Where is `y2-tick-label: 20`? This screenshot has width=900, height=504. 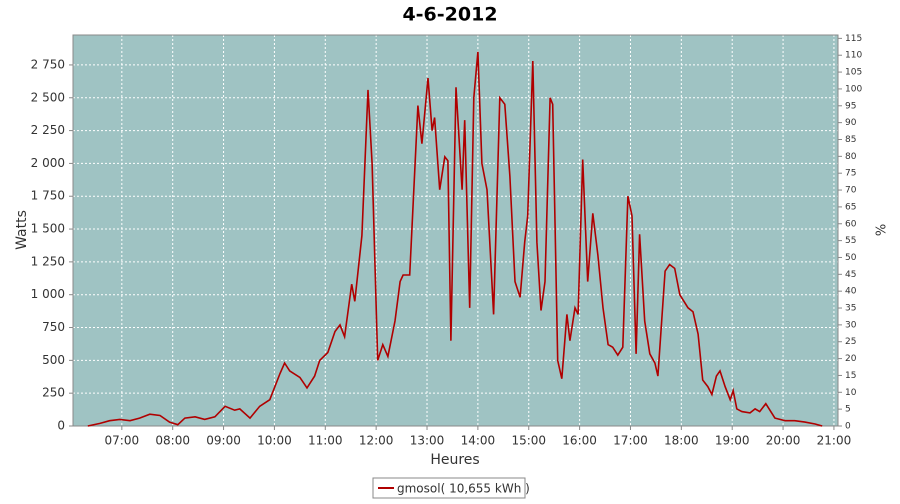
y2-tick-label: 20 is located at coordinates (851, 359).